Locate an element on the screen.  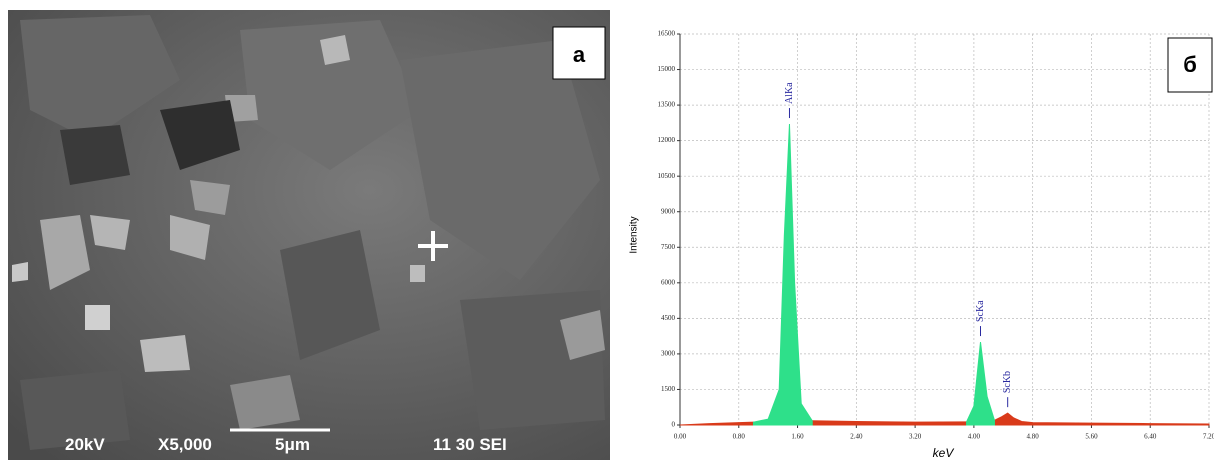
annotation: ScKb is located at coordinates (1007, 382).